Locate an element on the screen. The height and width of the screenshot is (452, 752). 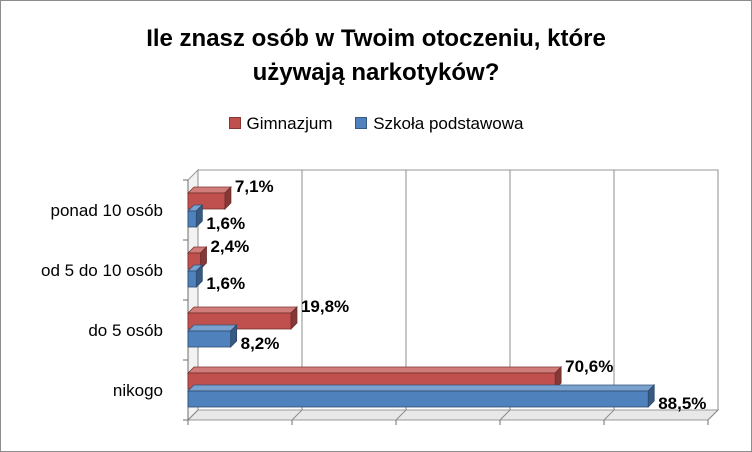
plot-floor is located at coordinates (453, 415).